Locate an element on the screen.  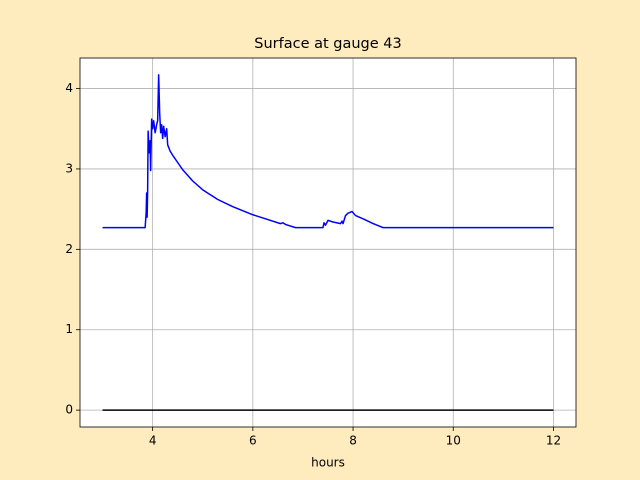
y-tick-label: 1 is located at coordinates (69, 329).